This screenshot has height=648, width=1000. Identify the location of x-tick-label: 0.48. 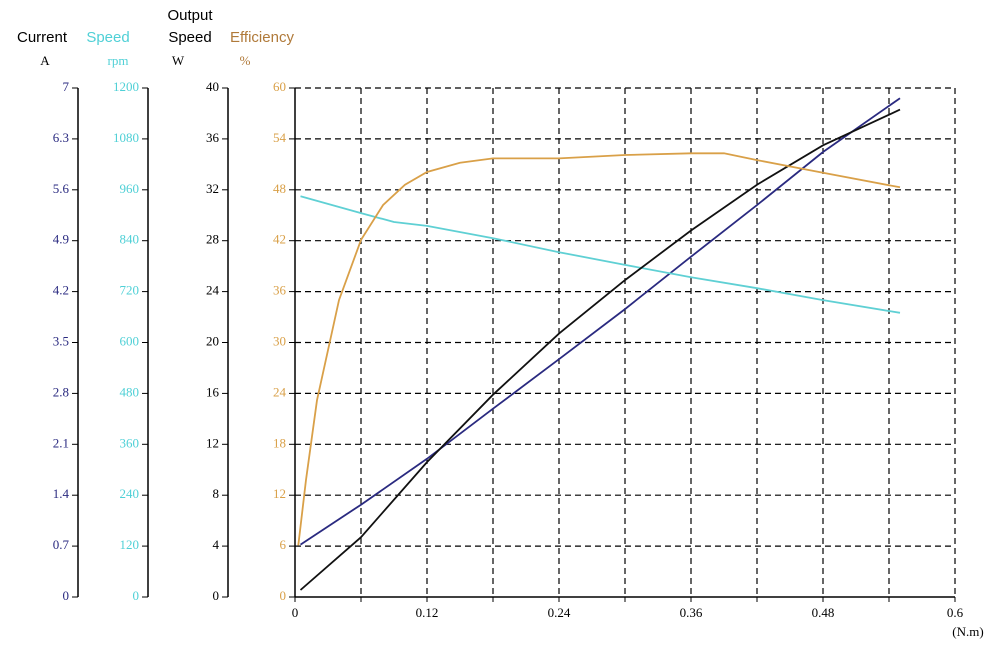
(823, 612).